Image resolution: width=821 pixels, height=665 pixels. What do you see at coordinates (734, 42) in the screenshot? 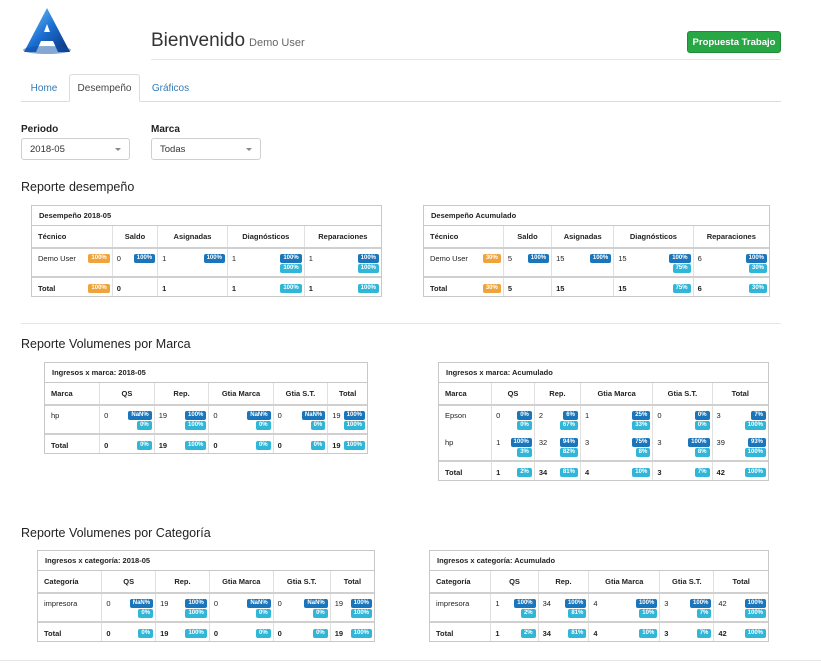
I see `propuesta-trabajo-button: Propuesta Trabajo` at bounding box center [734, 42].